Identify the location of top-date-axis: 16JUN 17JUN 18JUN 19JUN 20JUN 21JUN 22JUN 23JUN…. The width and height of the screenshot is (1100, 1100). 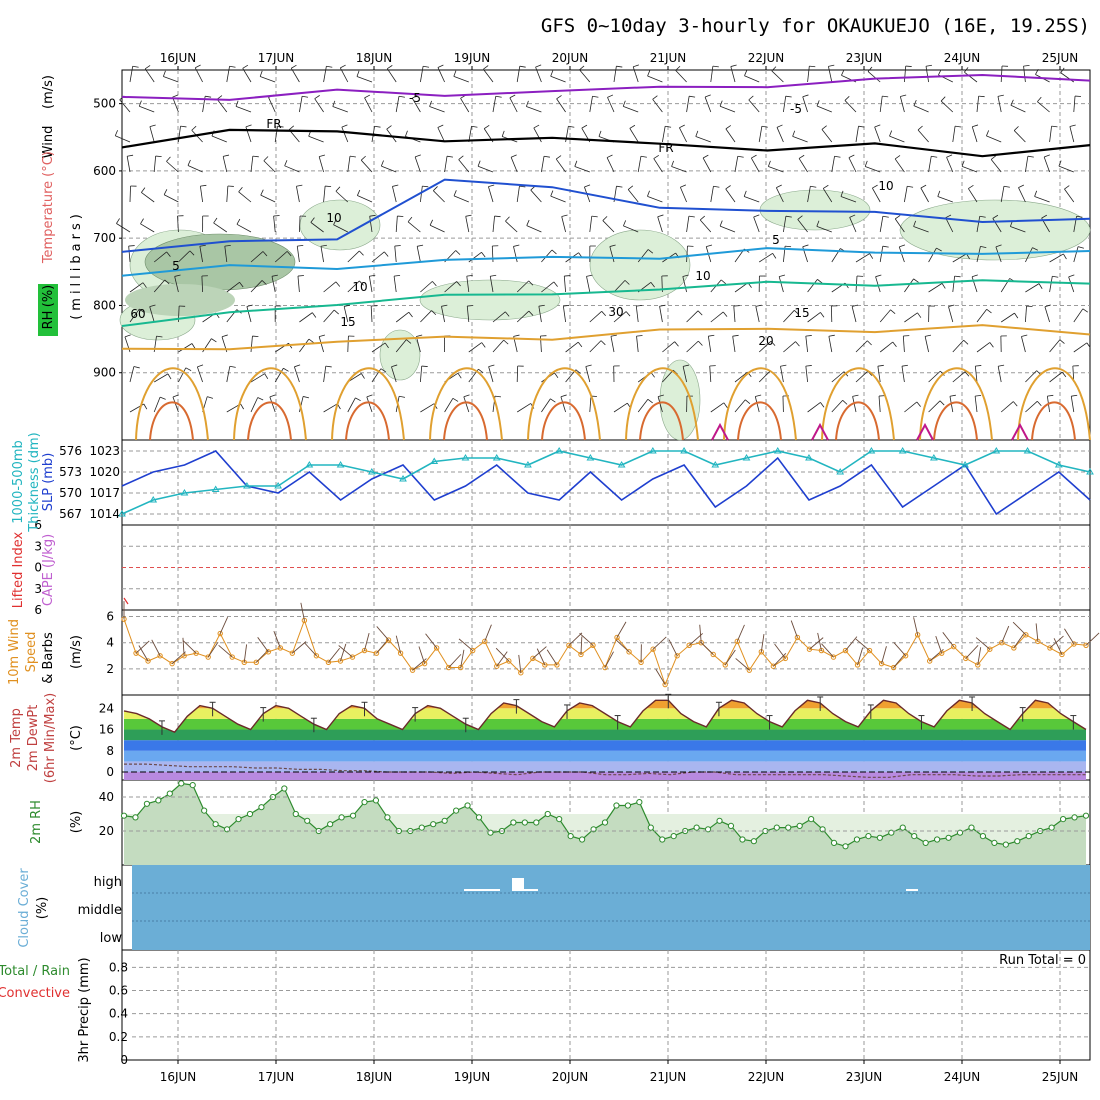
(619, 60).